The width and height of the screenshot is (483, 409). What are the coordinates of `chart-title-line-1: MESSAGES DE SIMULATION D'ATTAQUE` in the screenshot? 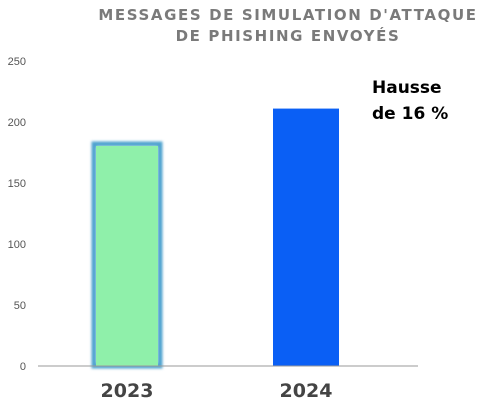 It's located at (287, 15).